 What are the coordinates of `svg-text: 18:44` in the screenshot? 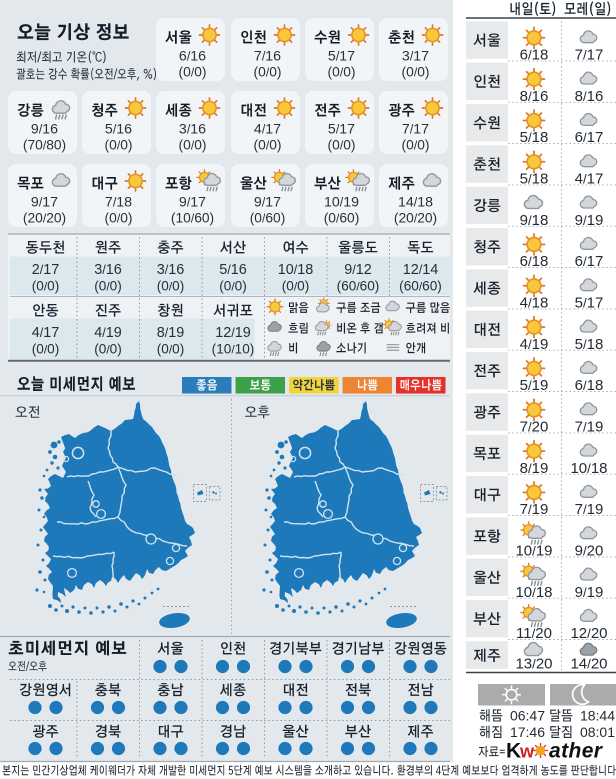 It's located at (597, 716).